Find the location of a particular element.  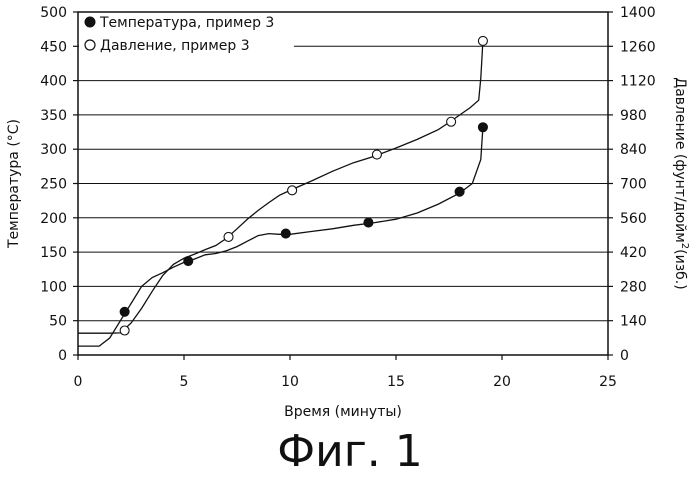

legend-label-pressure: Давление, пример 3 is located at coordinates (175, 46).